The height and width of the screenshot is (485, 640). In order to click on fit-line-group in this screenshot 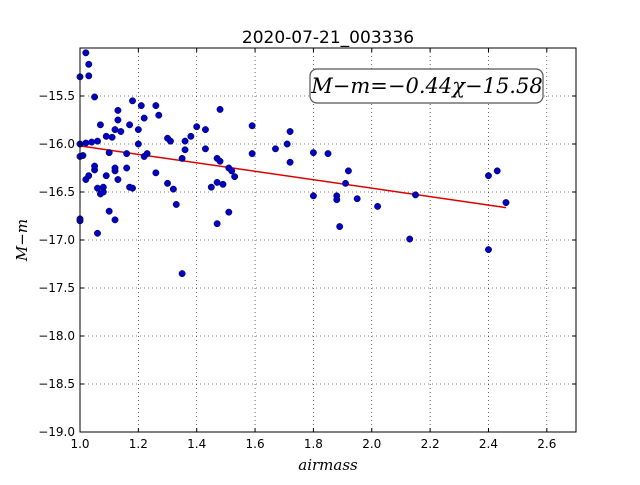, I will do `click(293, 177)`.